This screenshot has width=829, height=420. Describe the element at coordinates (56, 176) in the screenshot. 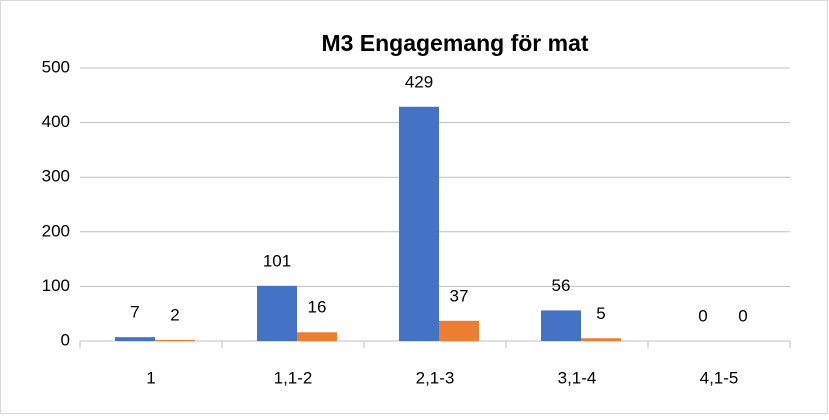

I see `y-tick-label: 300` at that location.